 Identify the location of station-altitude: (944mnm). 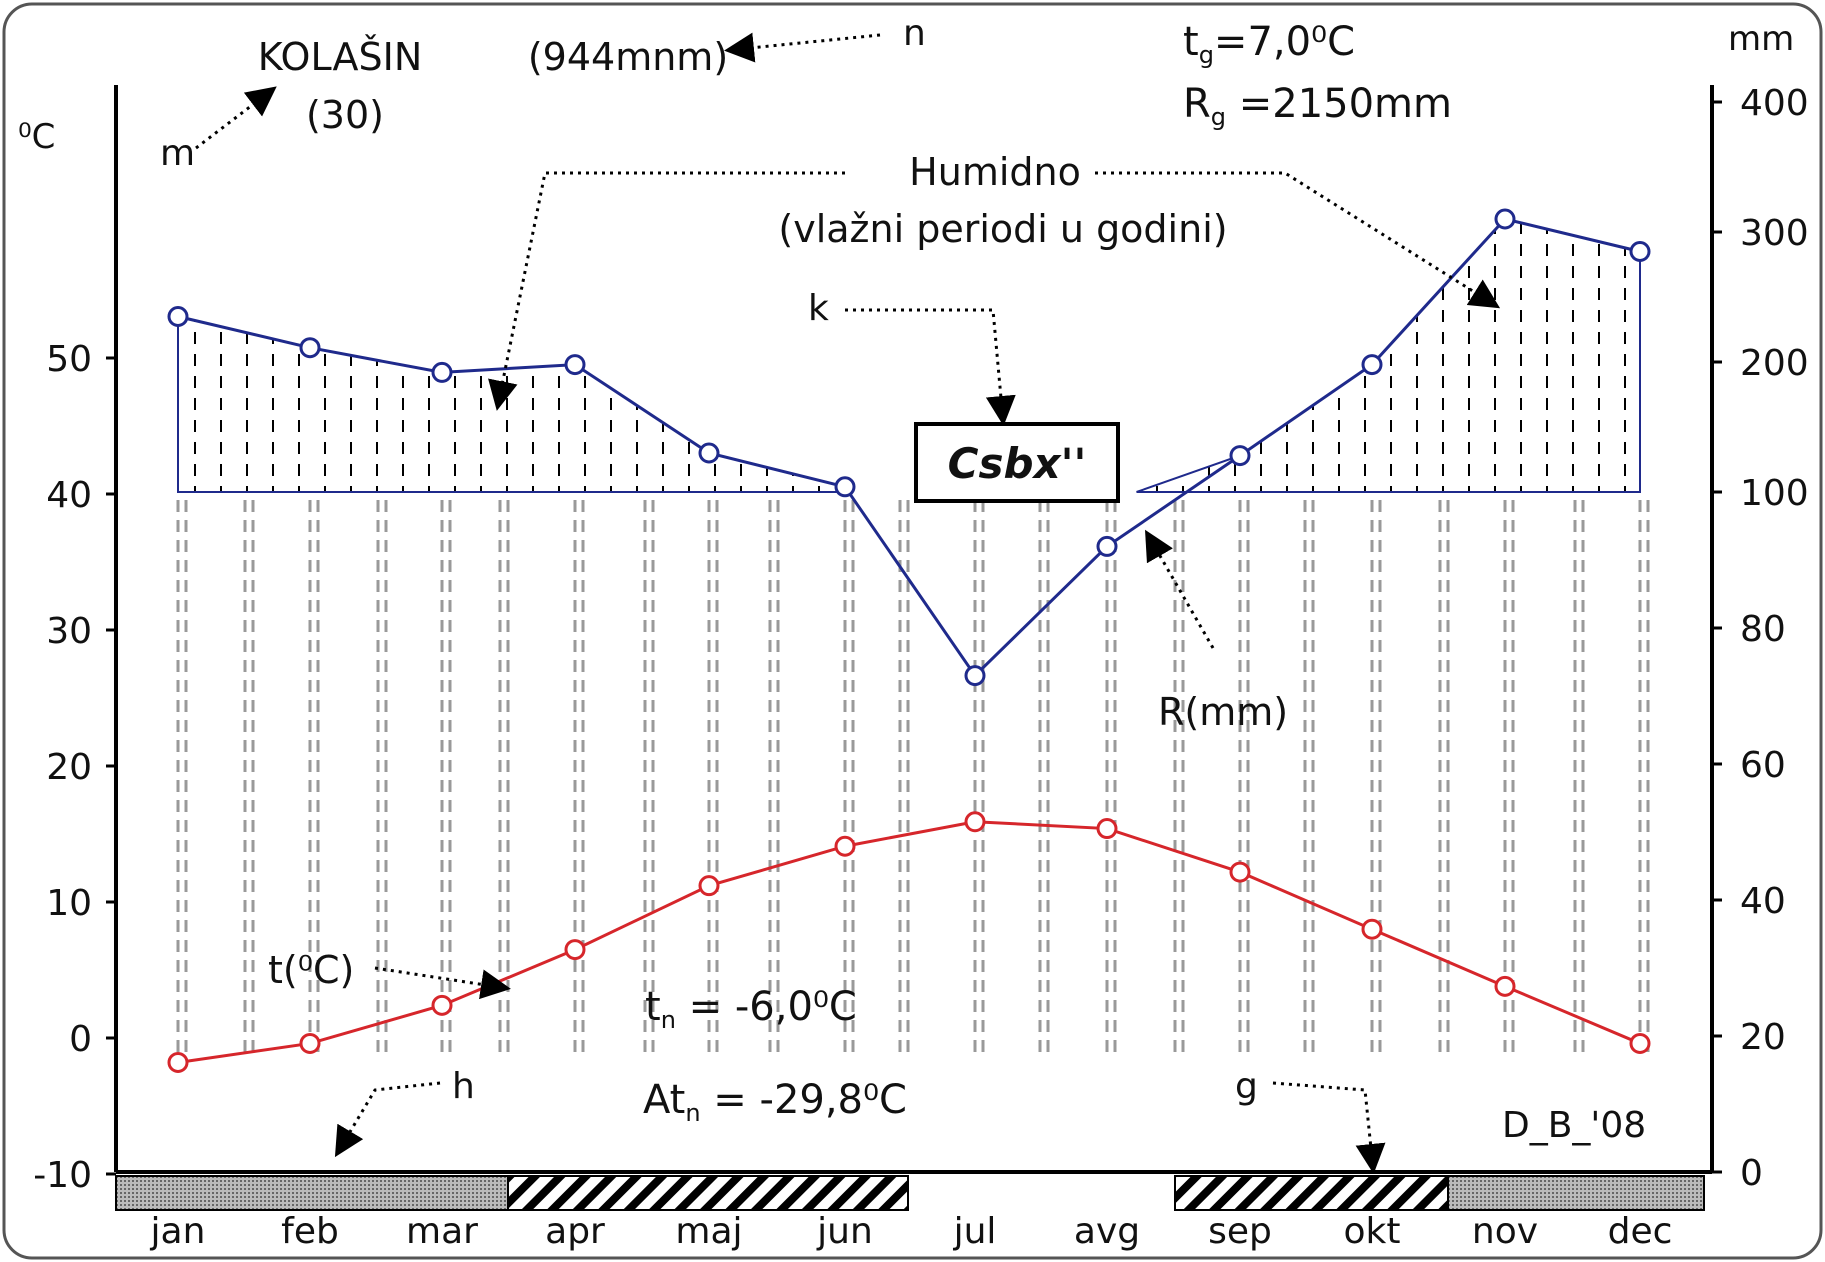
(628, 57).